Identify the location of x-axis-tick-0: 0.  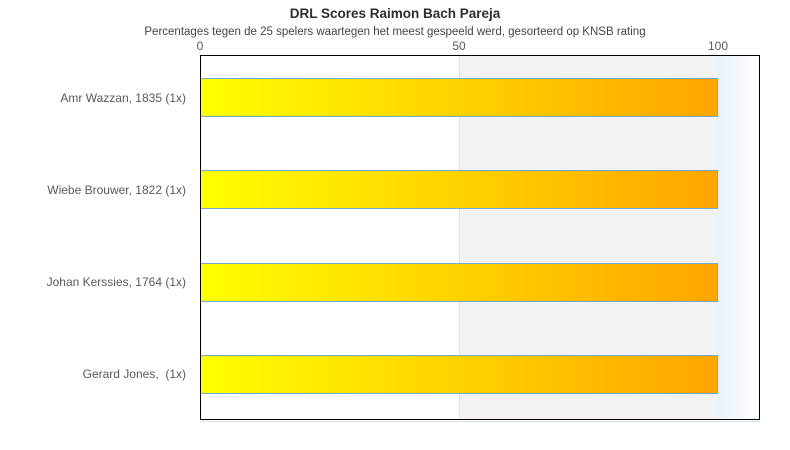
(200, 46).